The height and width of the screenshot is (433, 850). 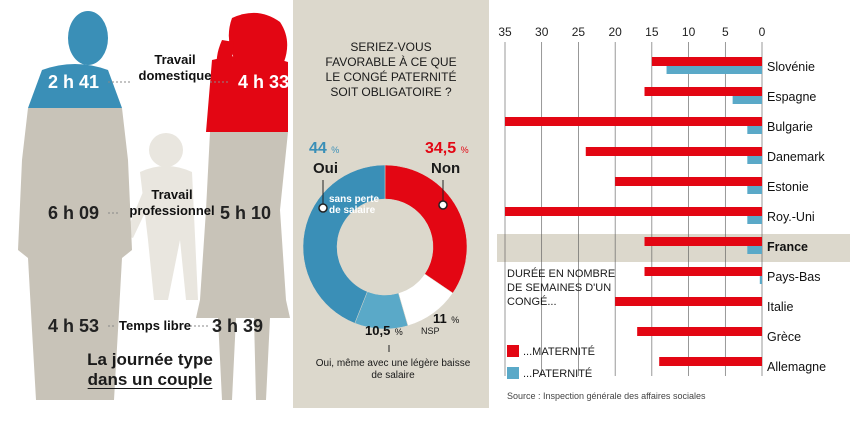 I want to click on poll-donut, so click(x=385, y=258).